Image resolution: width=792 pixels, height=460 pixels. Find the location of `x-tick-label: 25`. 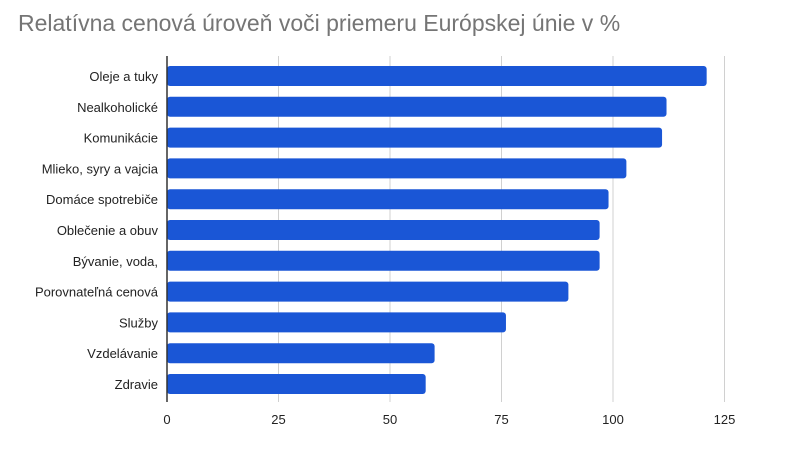

x-tick-label: 25 is located at coordinates (278, 419).